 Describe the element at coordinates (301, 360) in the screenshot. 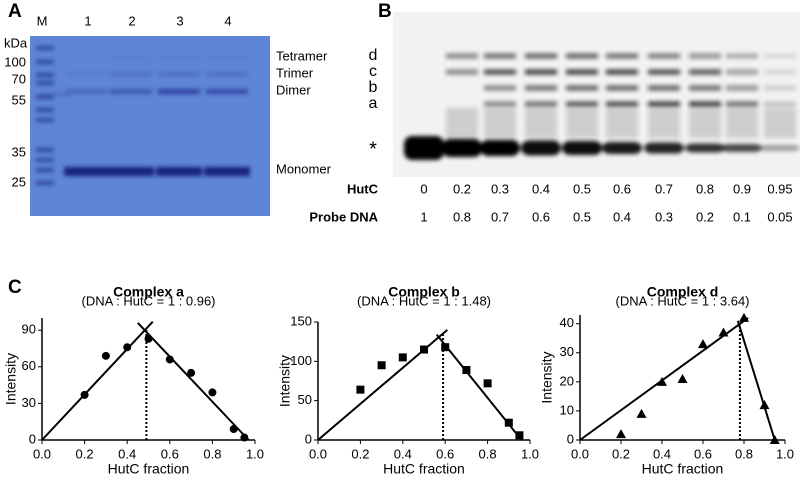

I see `y-tick-label: 100` at that location.